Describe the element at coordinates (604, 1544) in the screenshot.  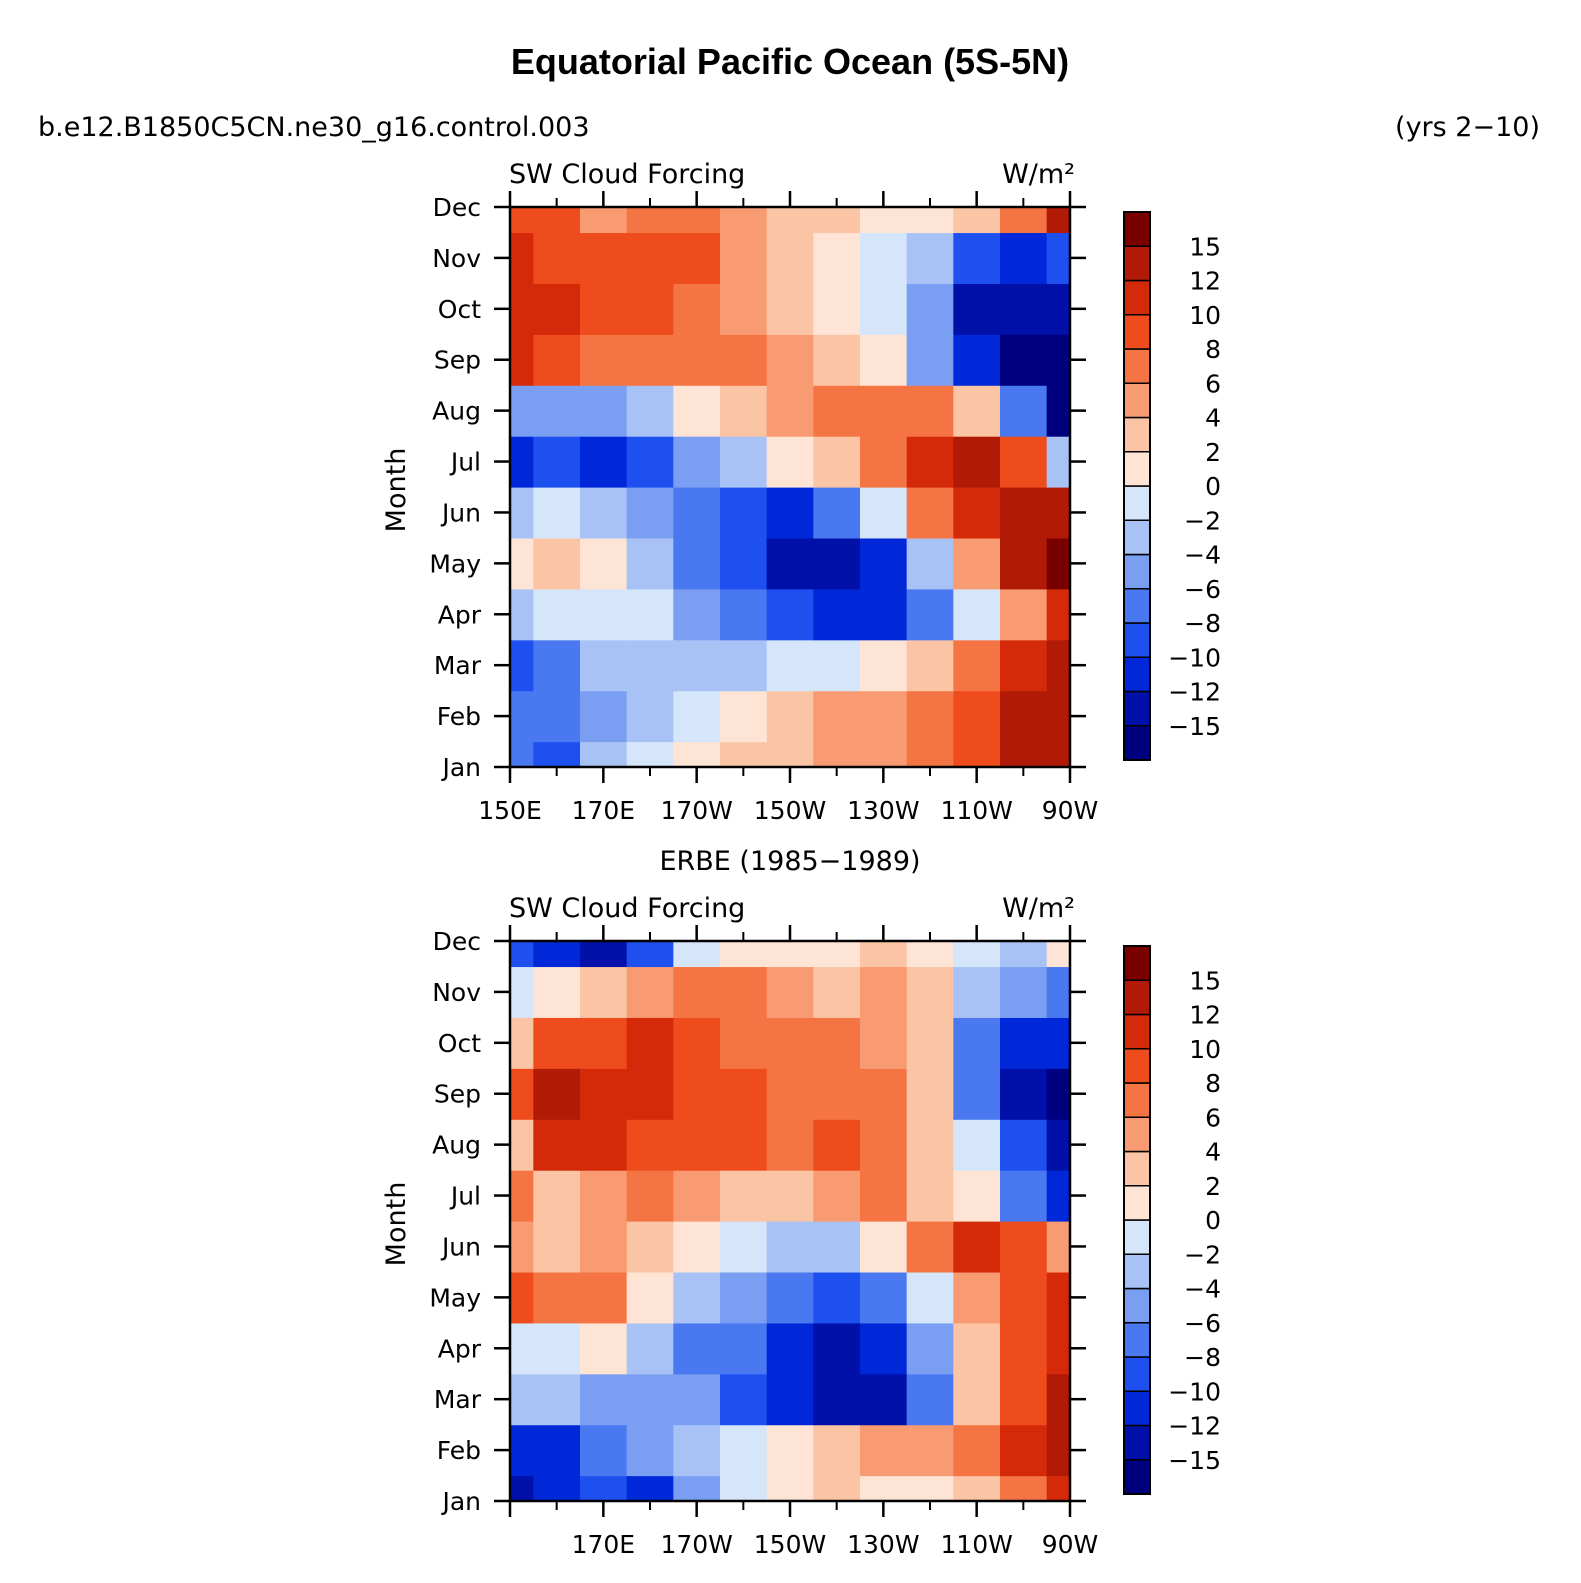
I see `x-tick-label: 170E` at that location.